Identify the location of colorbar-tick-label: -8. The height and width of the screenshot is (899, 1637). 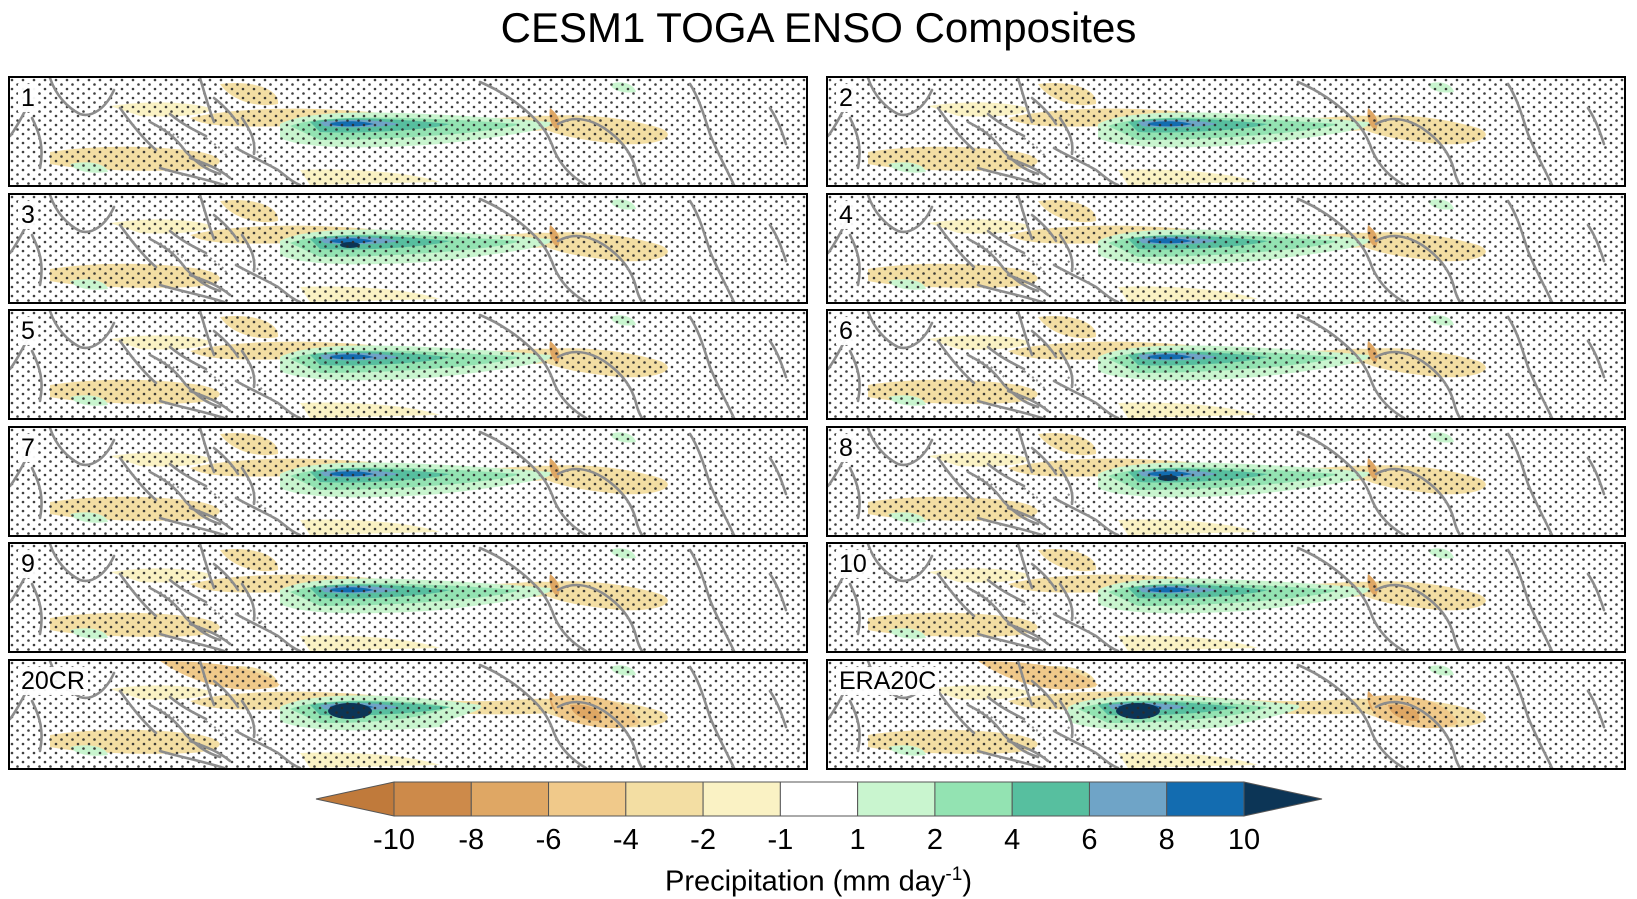
(471, 840).